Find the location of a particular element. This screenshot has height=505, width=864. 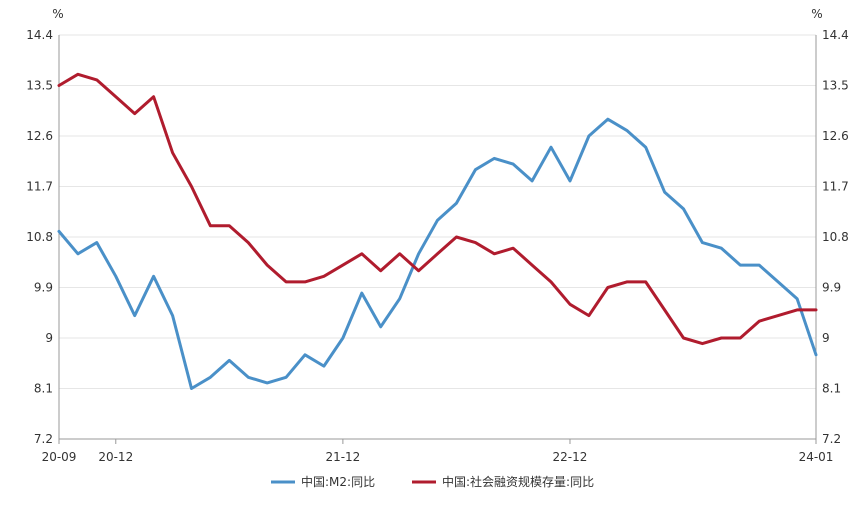

right-y-tick-labels: 14.4 13.5 12.6 11.7 10.8 9.9 9 8.1 7.2 is located at coordinates (835, 237).